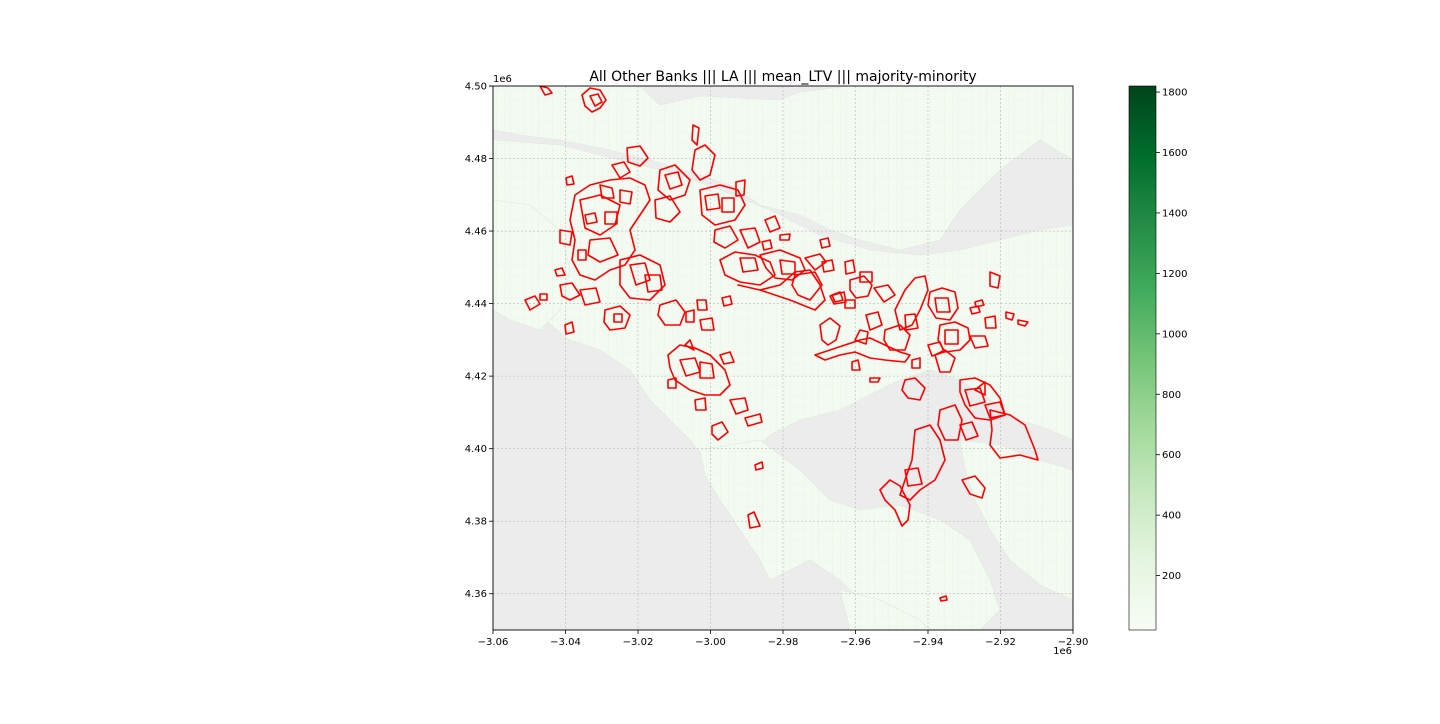 The image size is (1440, 724). I want to click on colorbar-ticks: 200 400 600 800 1000 1200 1400 1600 1800, so click(1171, 335).